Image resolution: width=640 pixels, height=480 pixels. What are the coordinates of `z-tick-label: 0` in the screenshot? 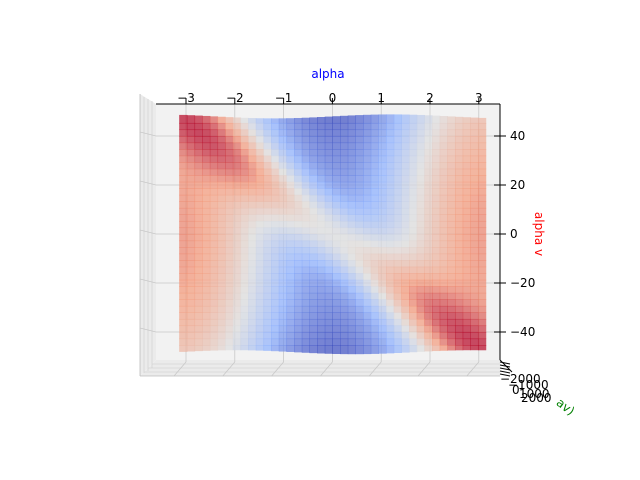 It's located at (516, 390).